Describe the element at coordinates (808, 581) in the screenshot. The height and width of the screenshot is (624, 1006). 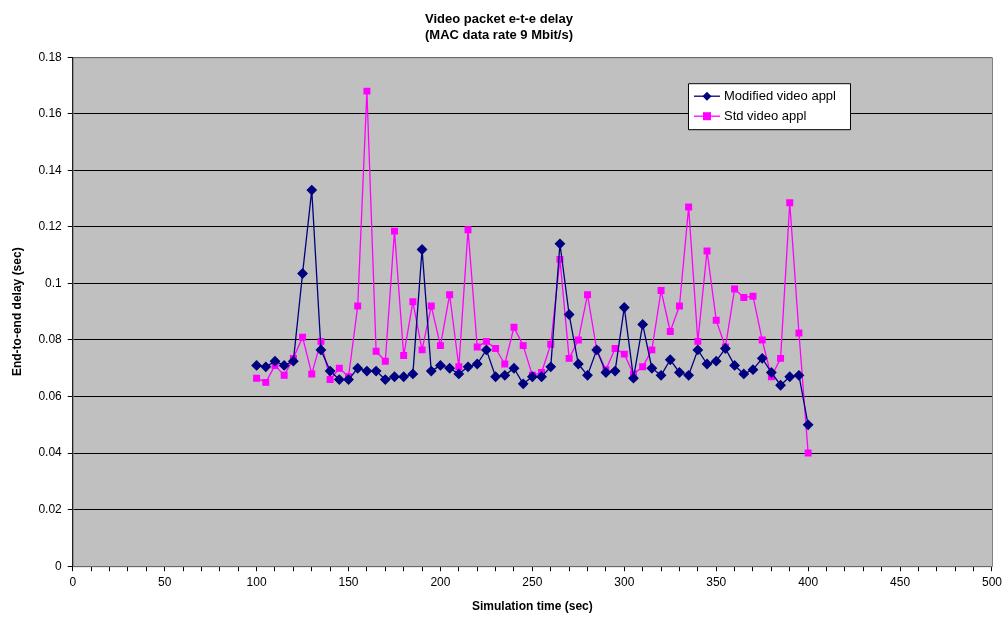
I see `x-tick-label: 400` at that location.